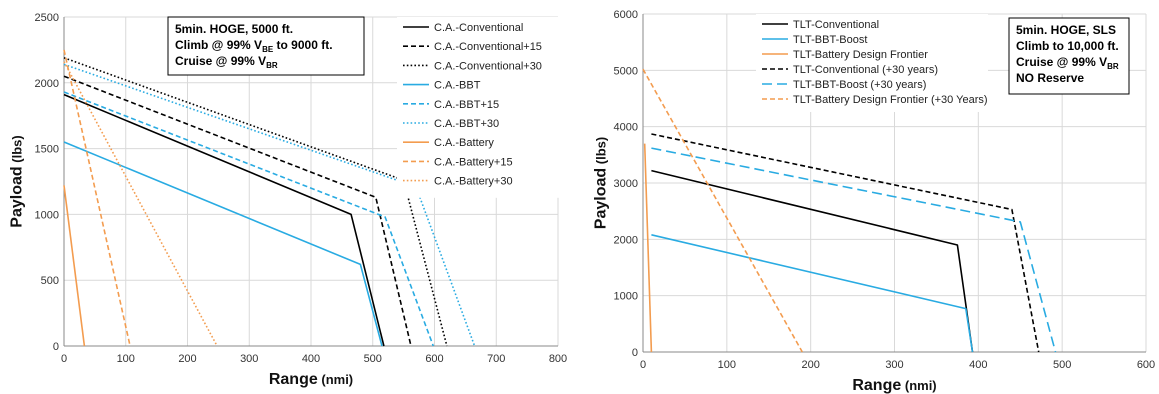 The width and height of the screenshot is (1159, 394). Describe the element at coordinates (47, 150) in the screenshot. I see `y-tick-label: 1500` at that location.